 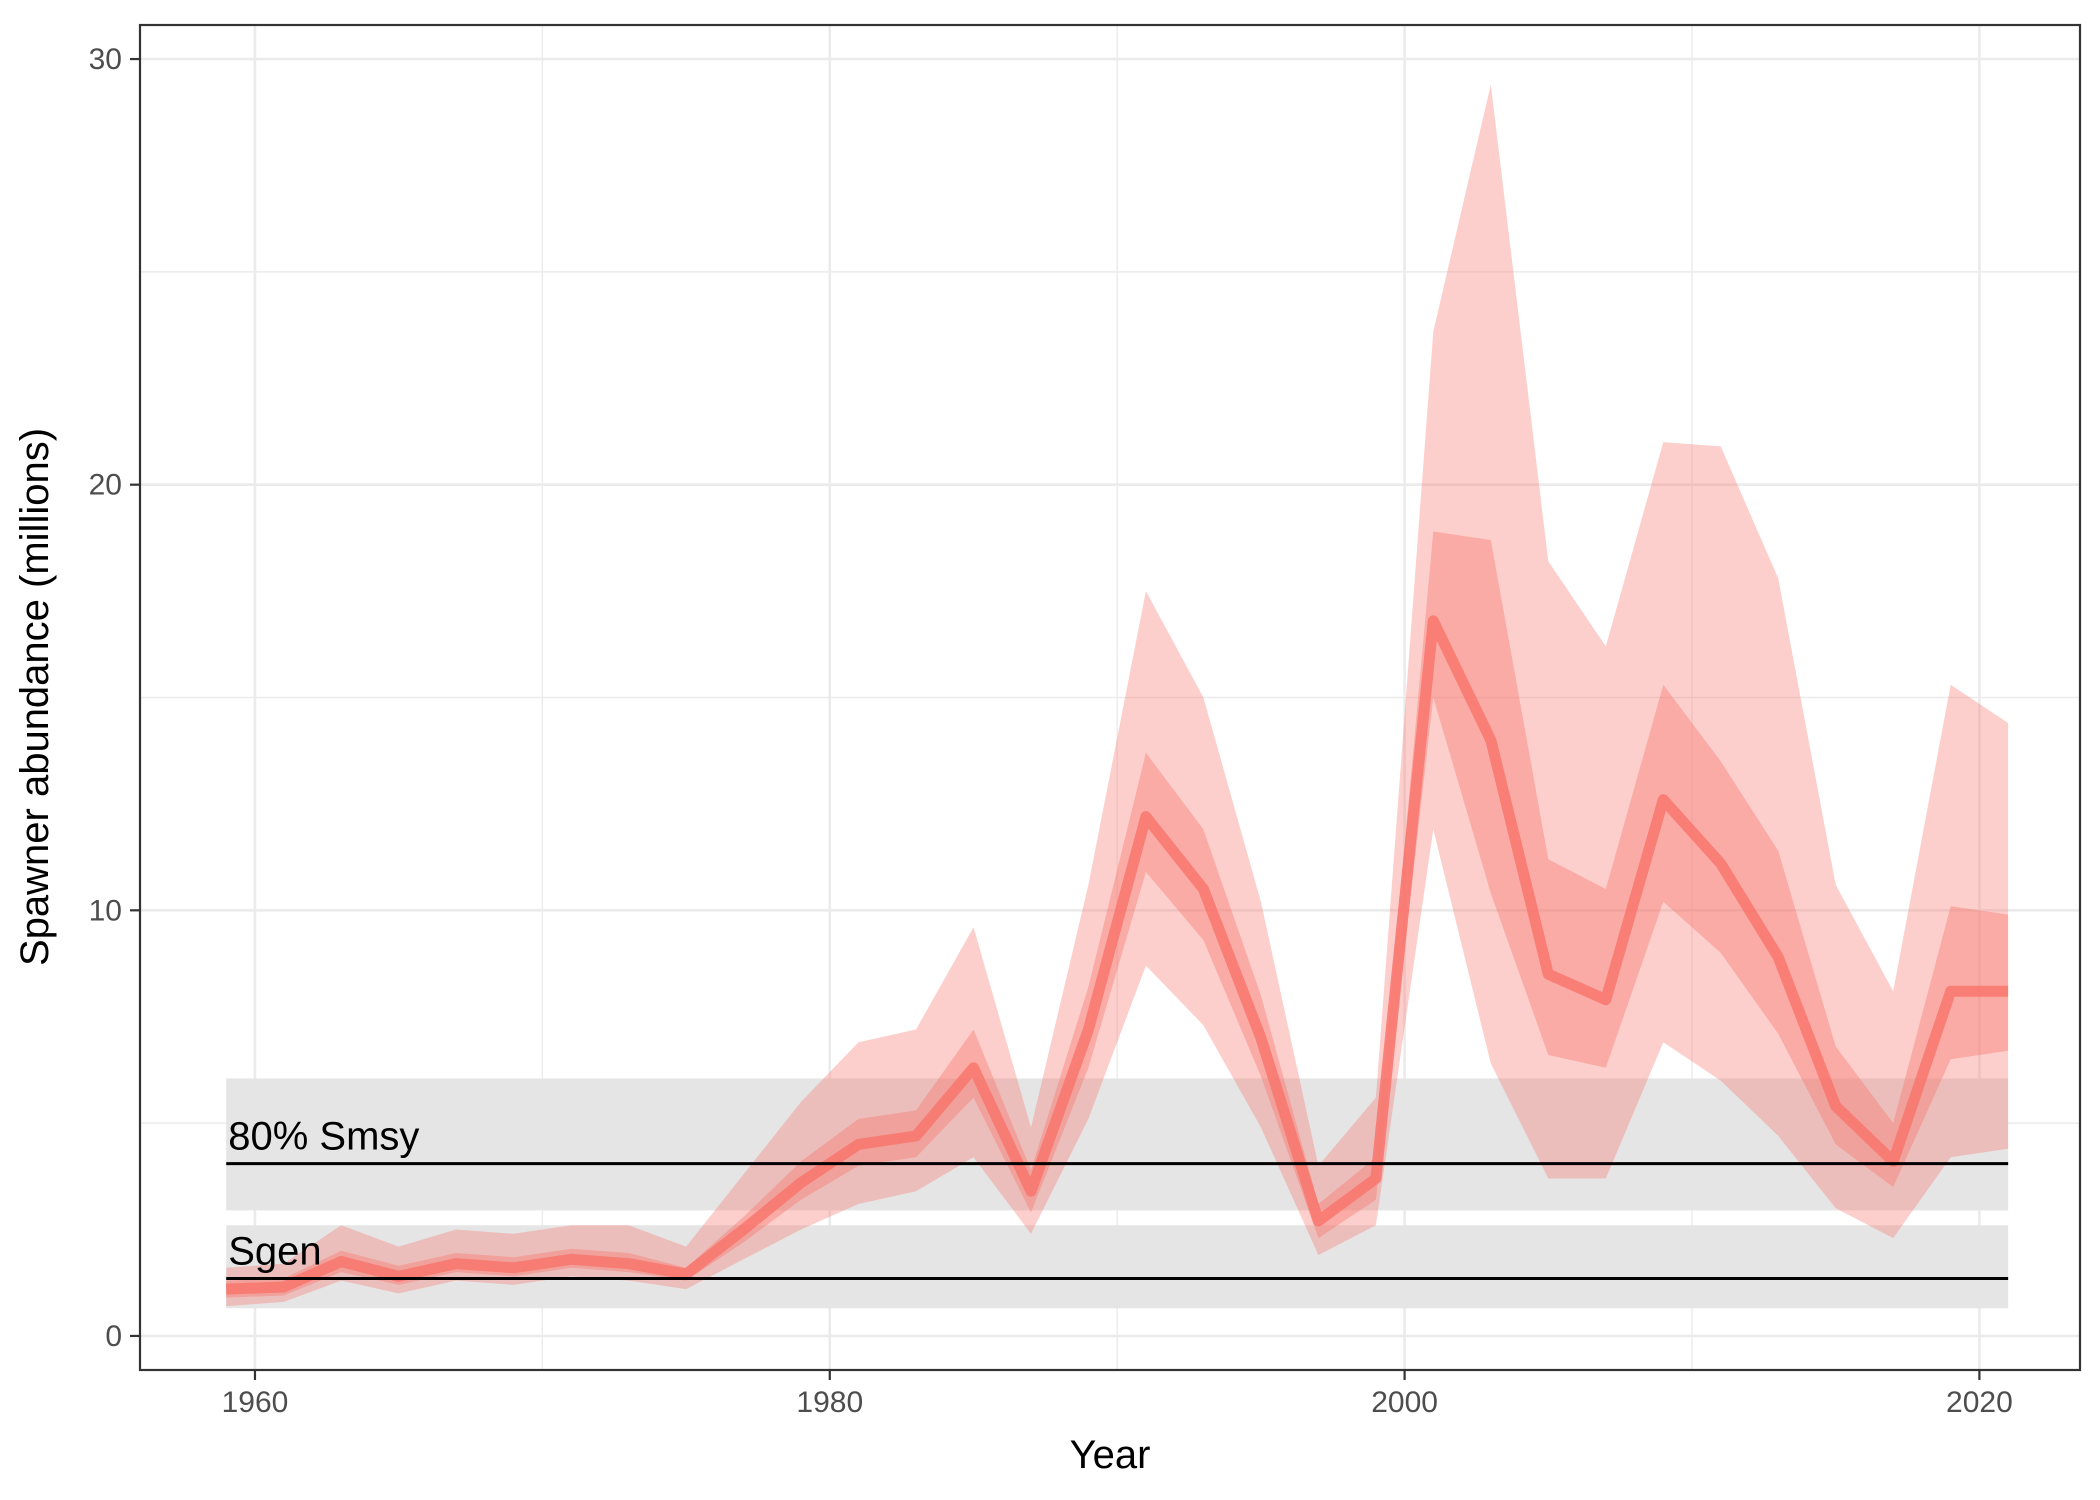 I want to click on y-axis-title: Spawner abundance (millions), so click(x=35, y=697).